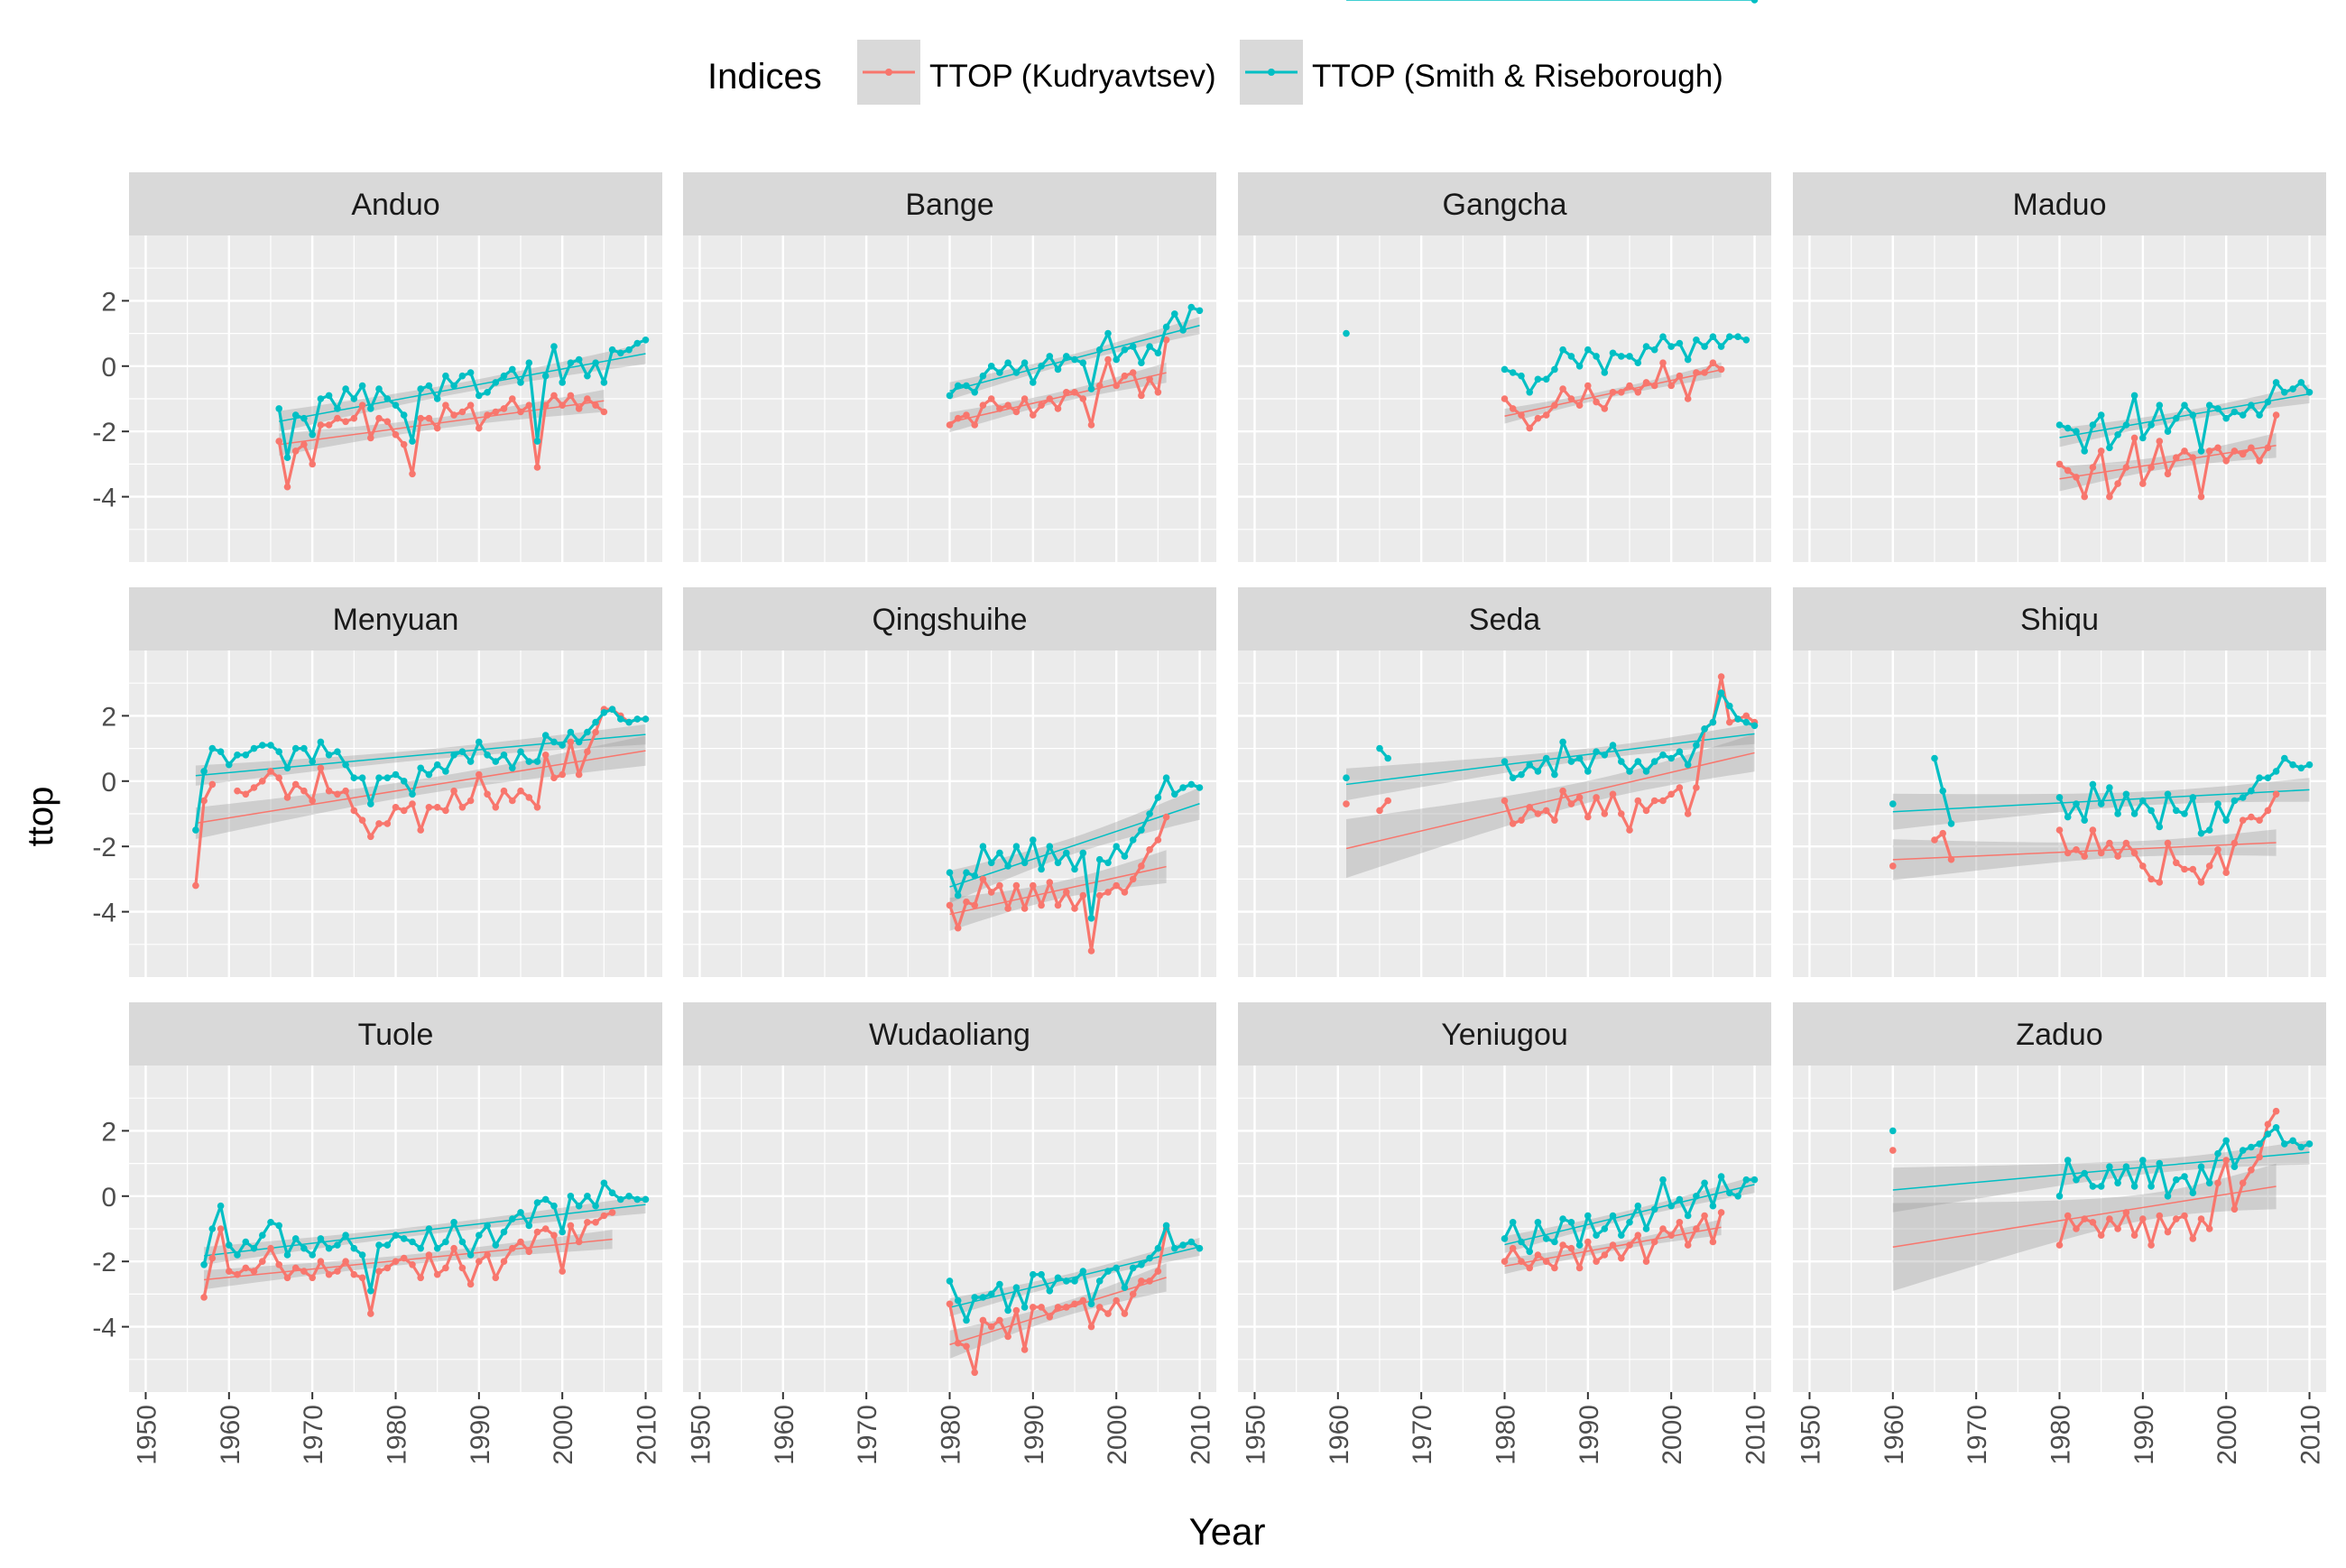  Describe the element at coordinates (420, 787) in the screenshot. I see `smooth-trend-line` at that location.